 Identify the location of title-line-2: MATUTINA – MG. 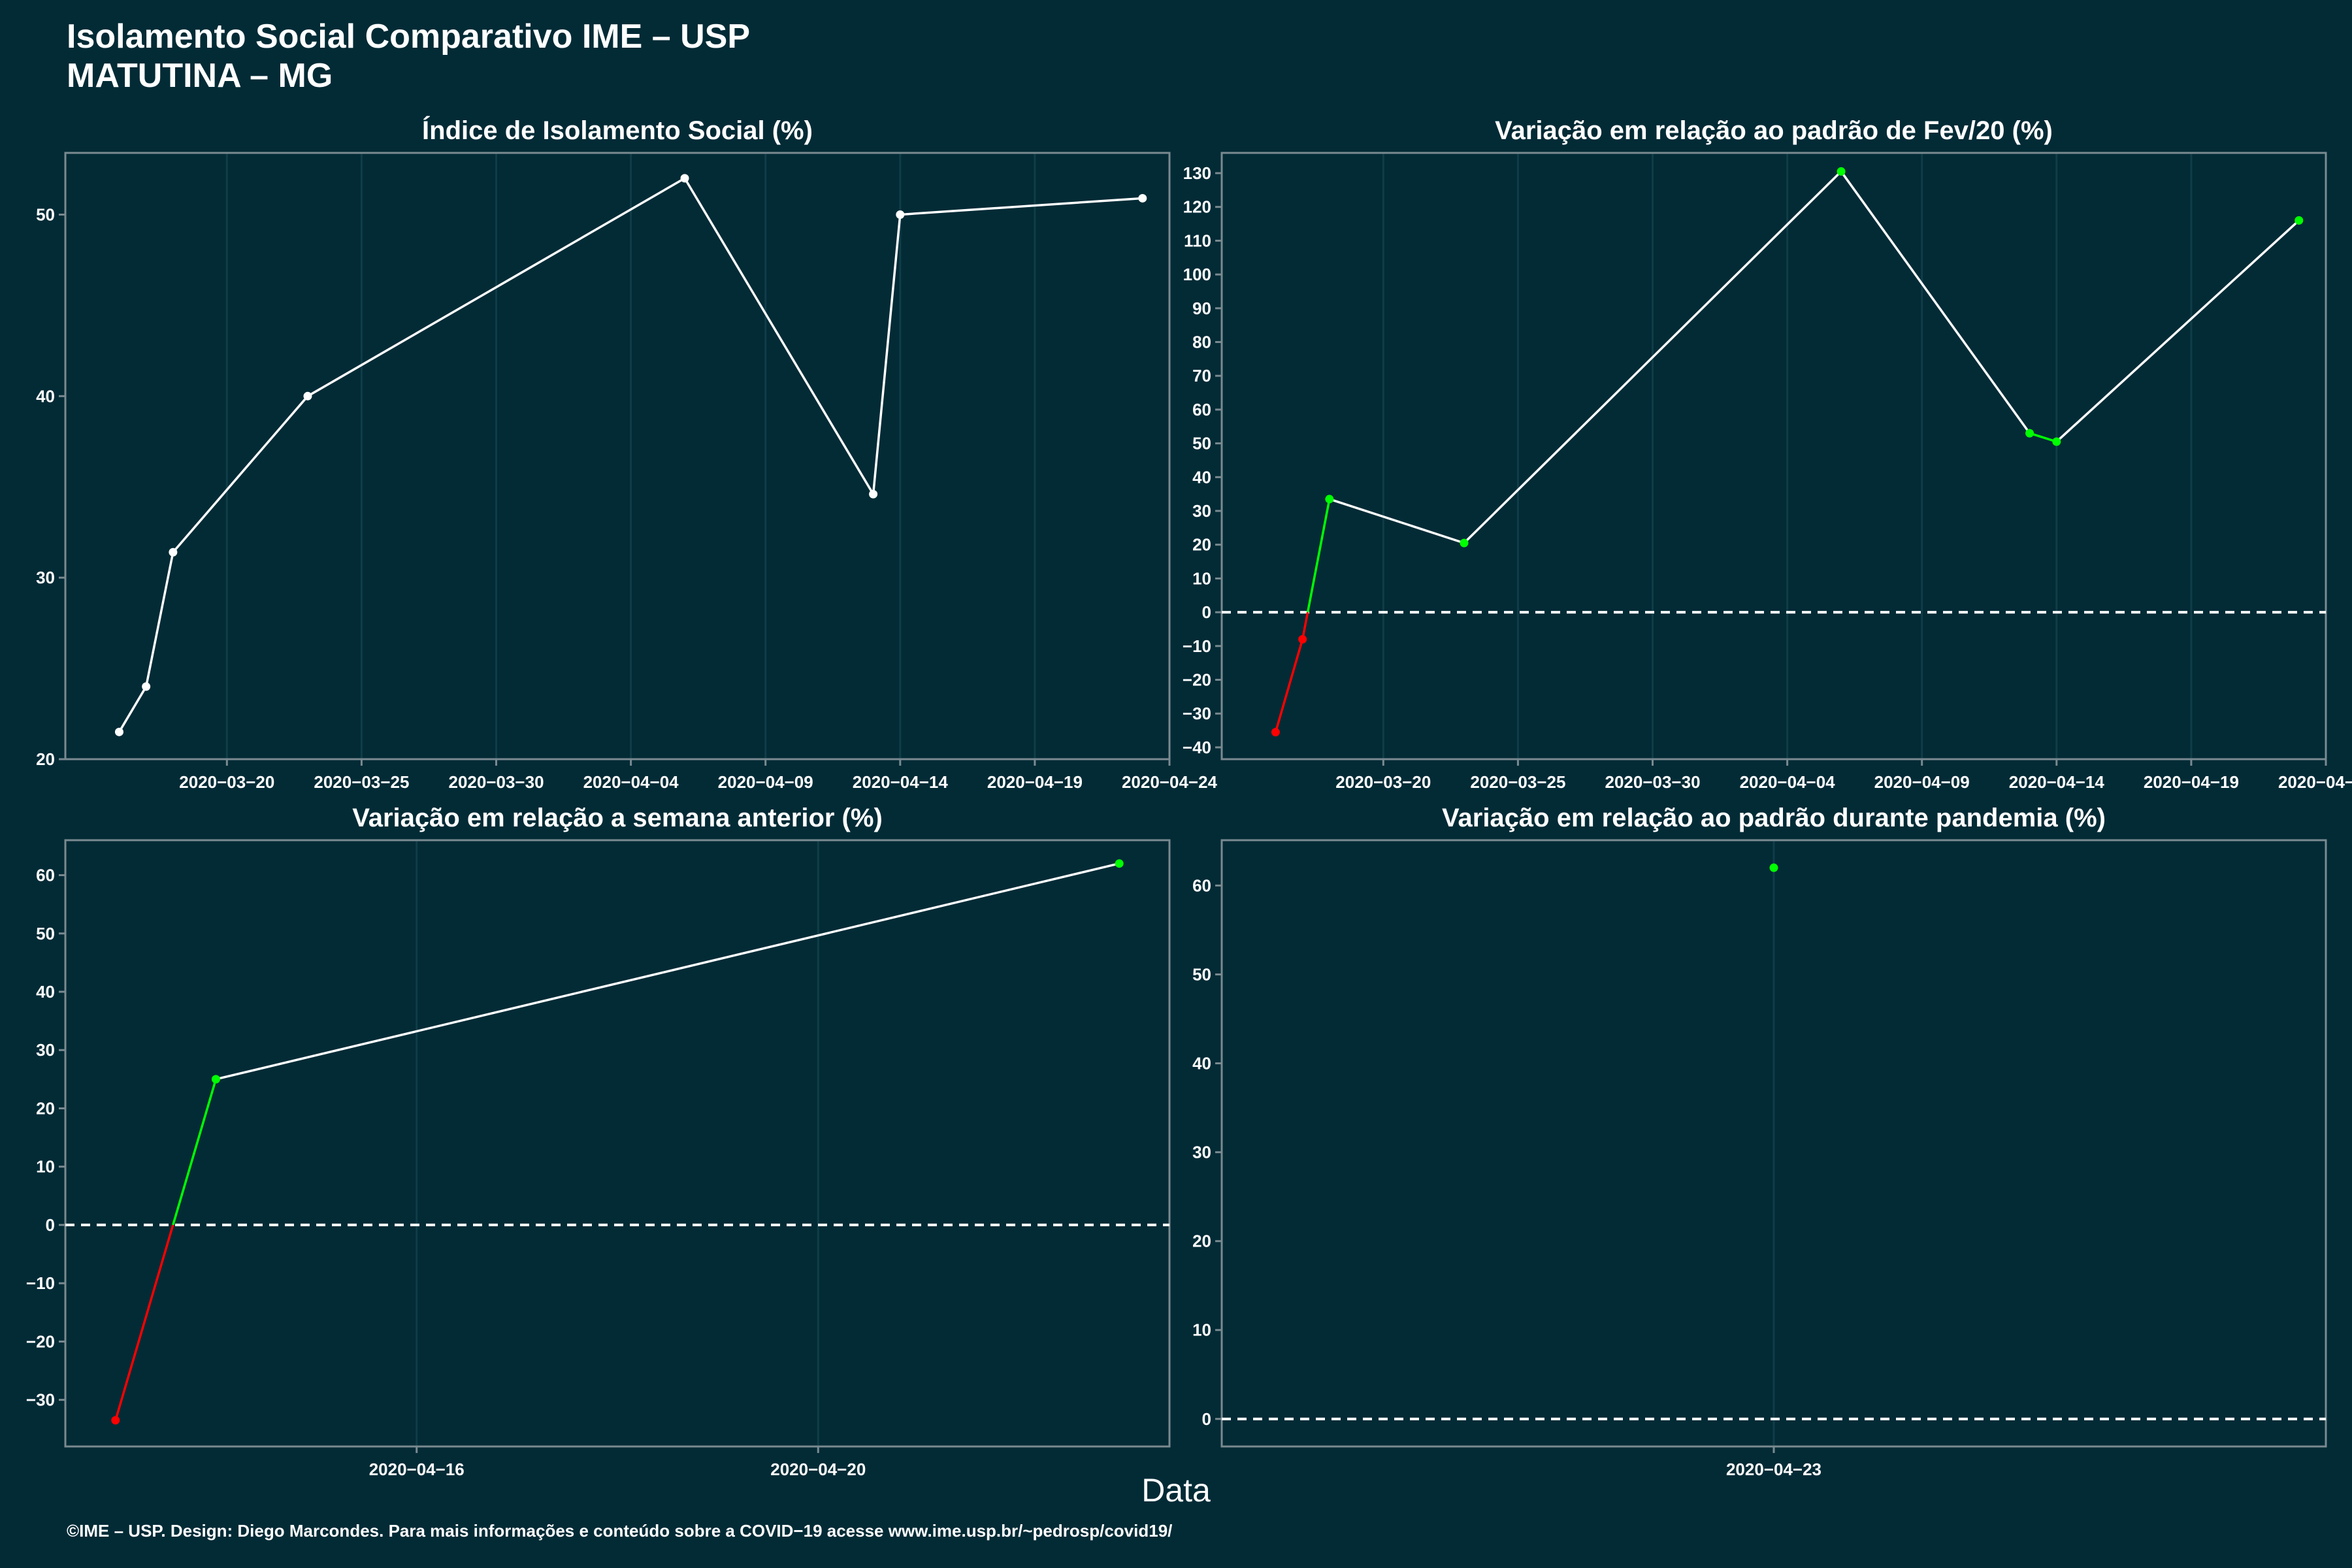
(200, 76).